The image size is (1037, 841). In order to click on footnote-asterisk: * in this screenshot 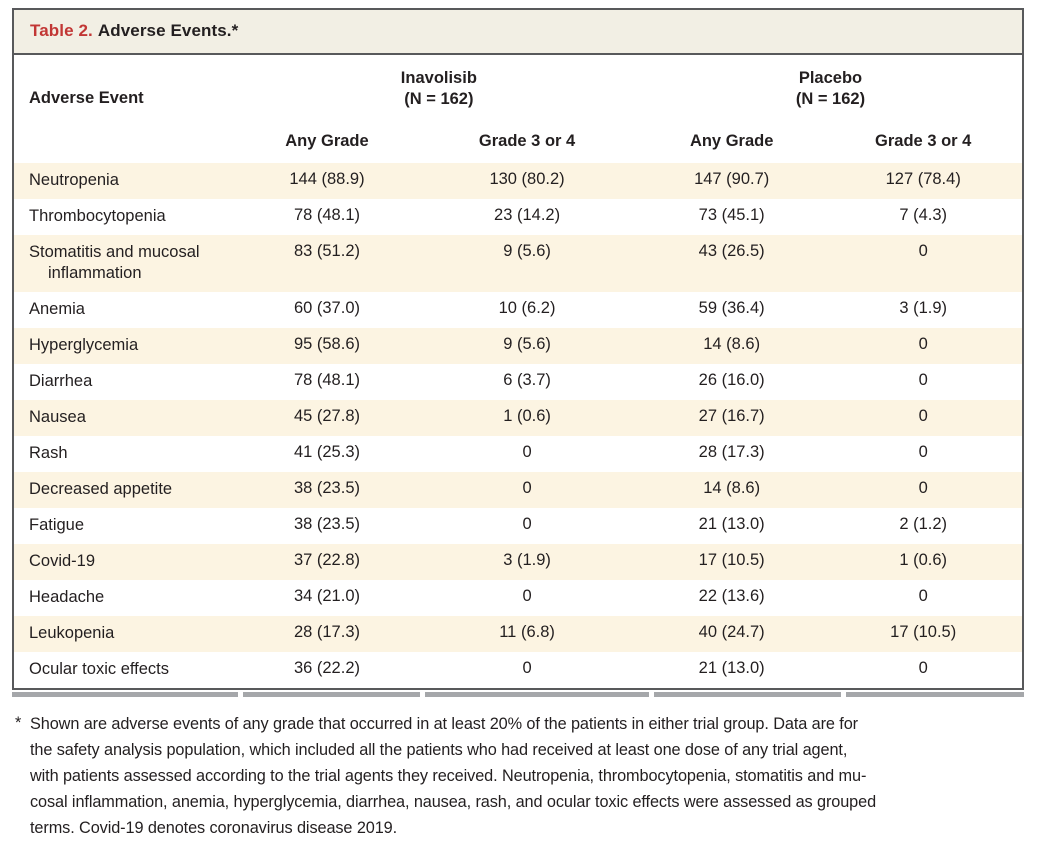, I will do `click(18, 723)`.